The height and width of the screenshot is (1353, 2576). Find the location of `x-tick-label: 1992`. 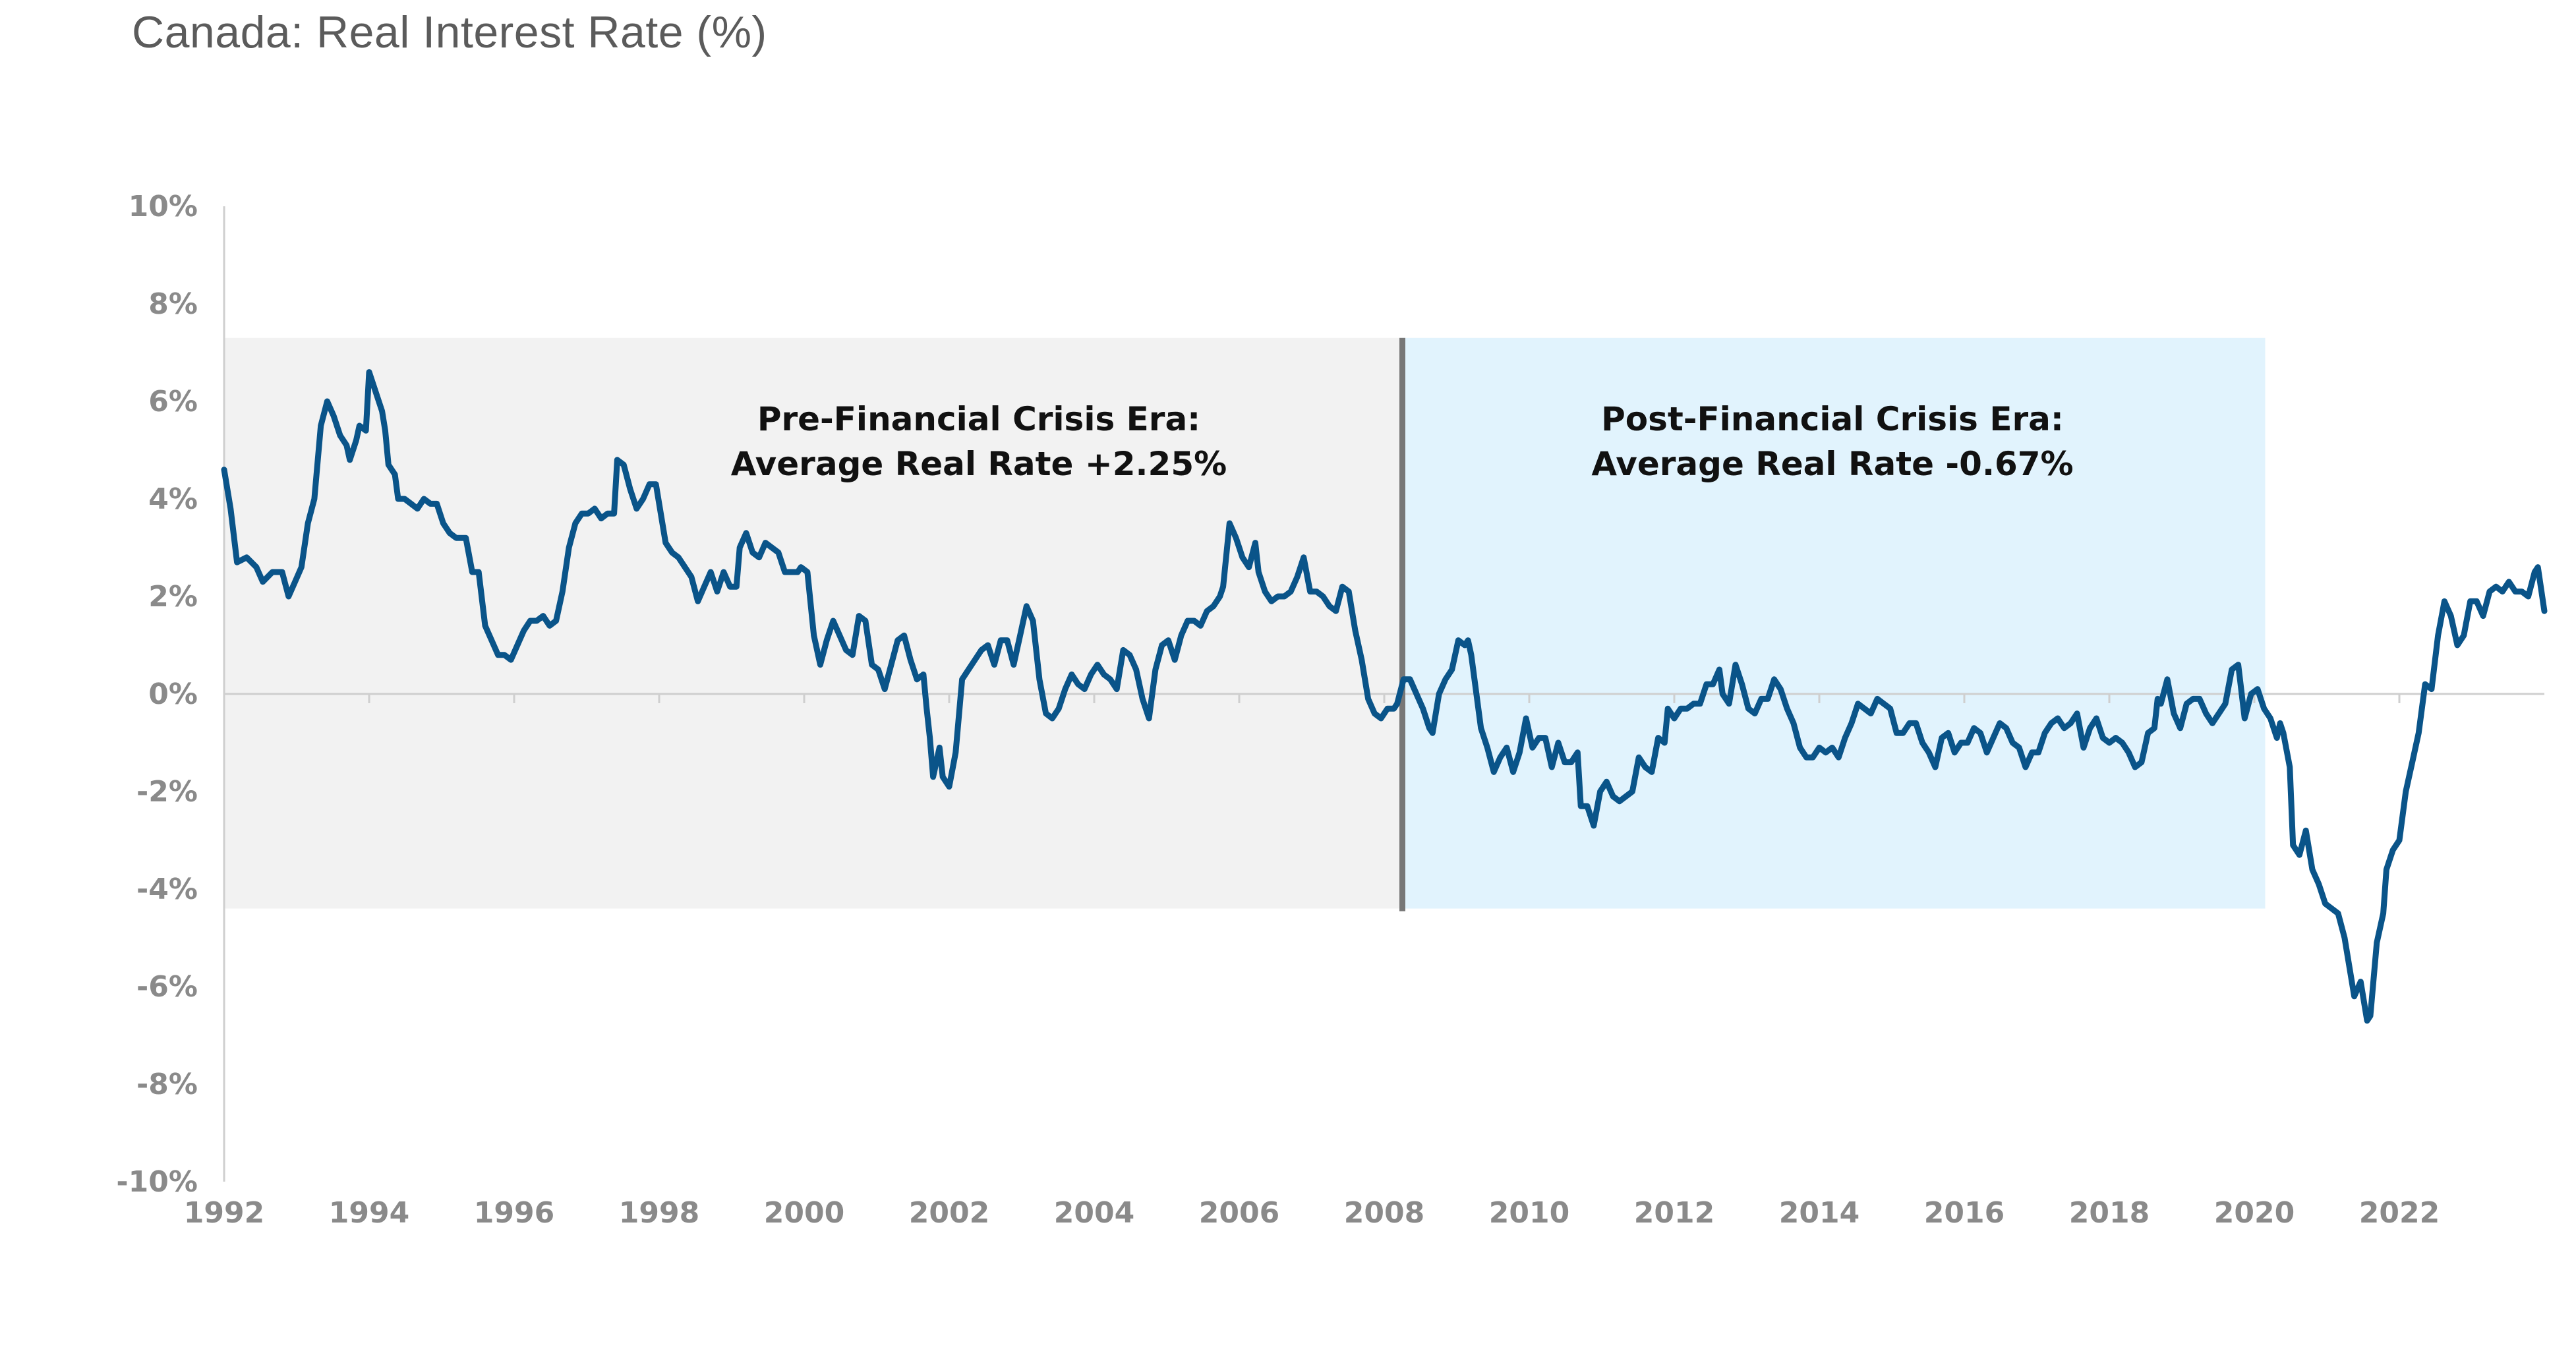

x-tick-label: 1992 is located at coordinates (224, 1213).